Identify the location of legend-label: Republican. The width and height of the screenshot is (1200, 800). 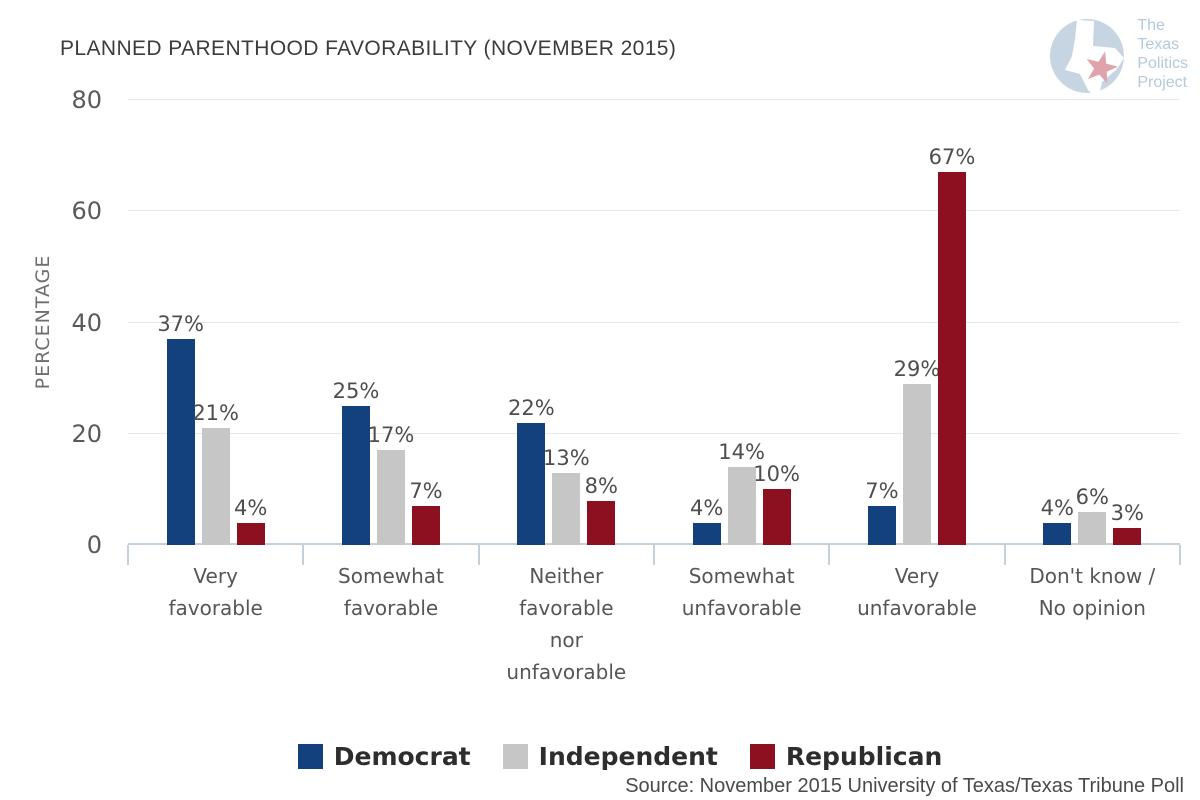
(864, 756).